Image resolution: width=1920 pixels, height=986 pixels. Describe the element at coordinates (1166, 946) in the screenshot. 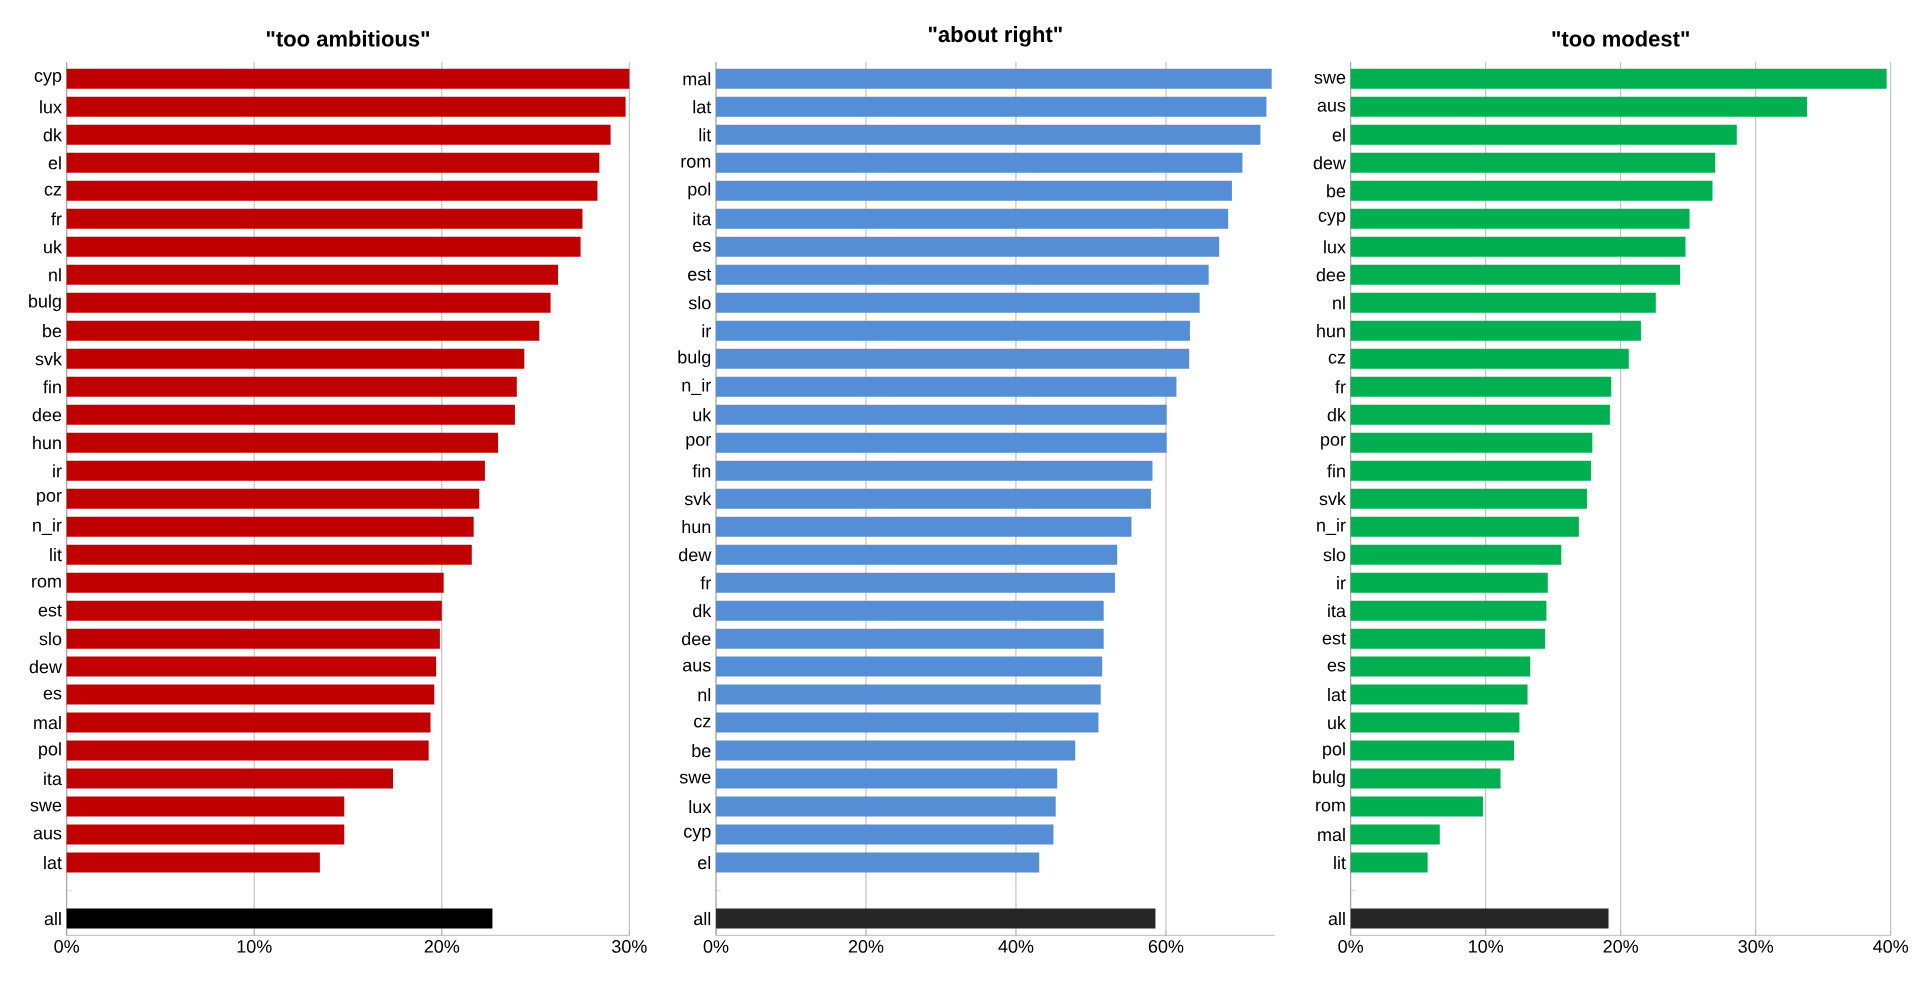

I see `x-tick-label: 60%` at that location.